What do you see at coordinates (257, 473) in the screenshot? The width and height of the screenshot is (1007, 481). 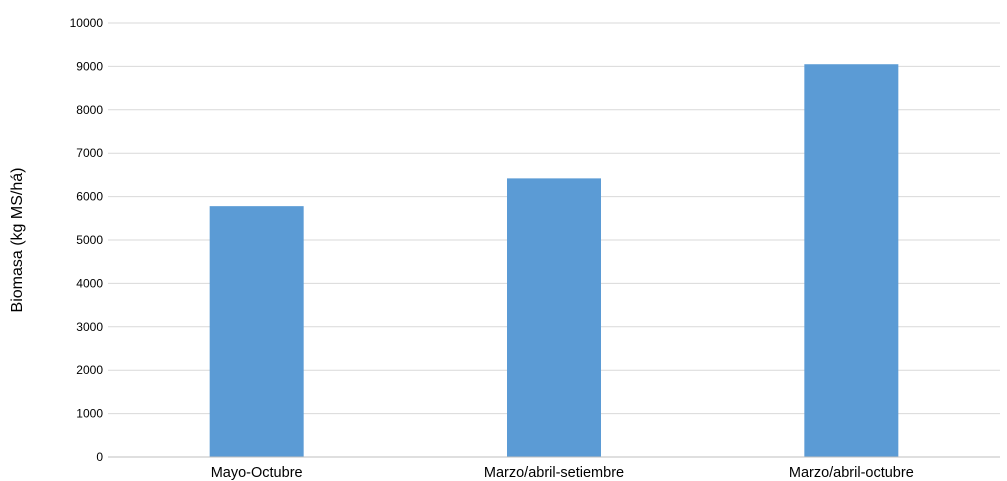 I see `x-category-label: Mayo-Octubre` at bounding box center [257, 473].